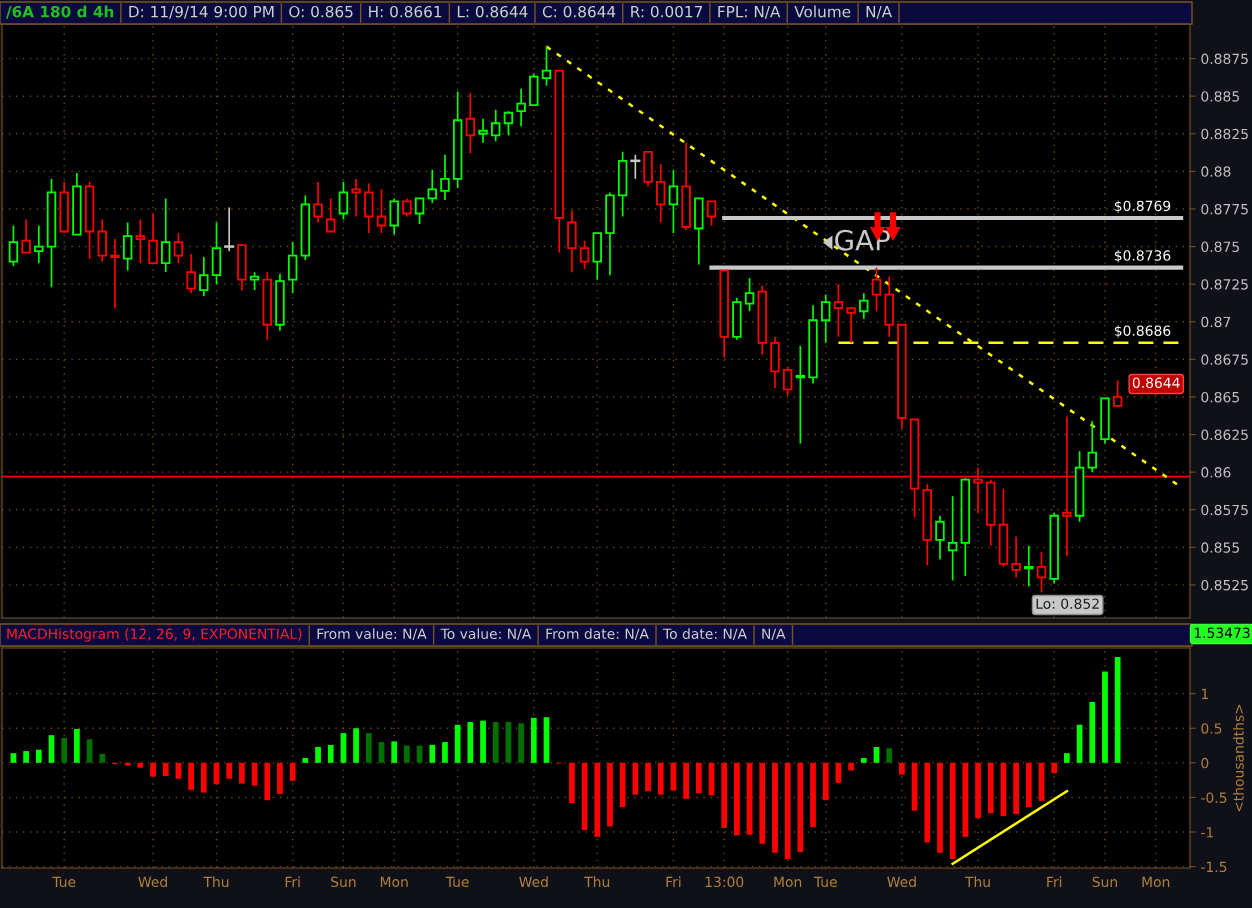 The image size is (1252, 908). Describe the element at coordinates (1207, 832) in the screenshot. I see `y-tick-label: -1` at that location.